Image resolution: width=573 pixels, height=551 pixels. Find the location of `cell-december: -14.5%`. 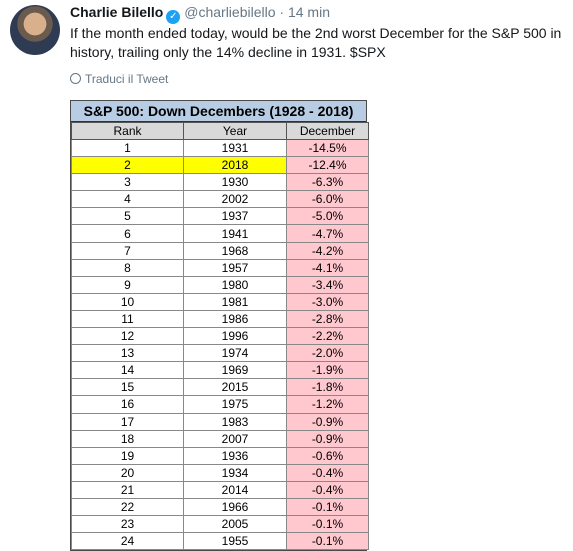

cell-december: -14.5% is located at coordinates (327, 148).